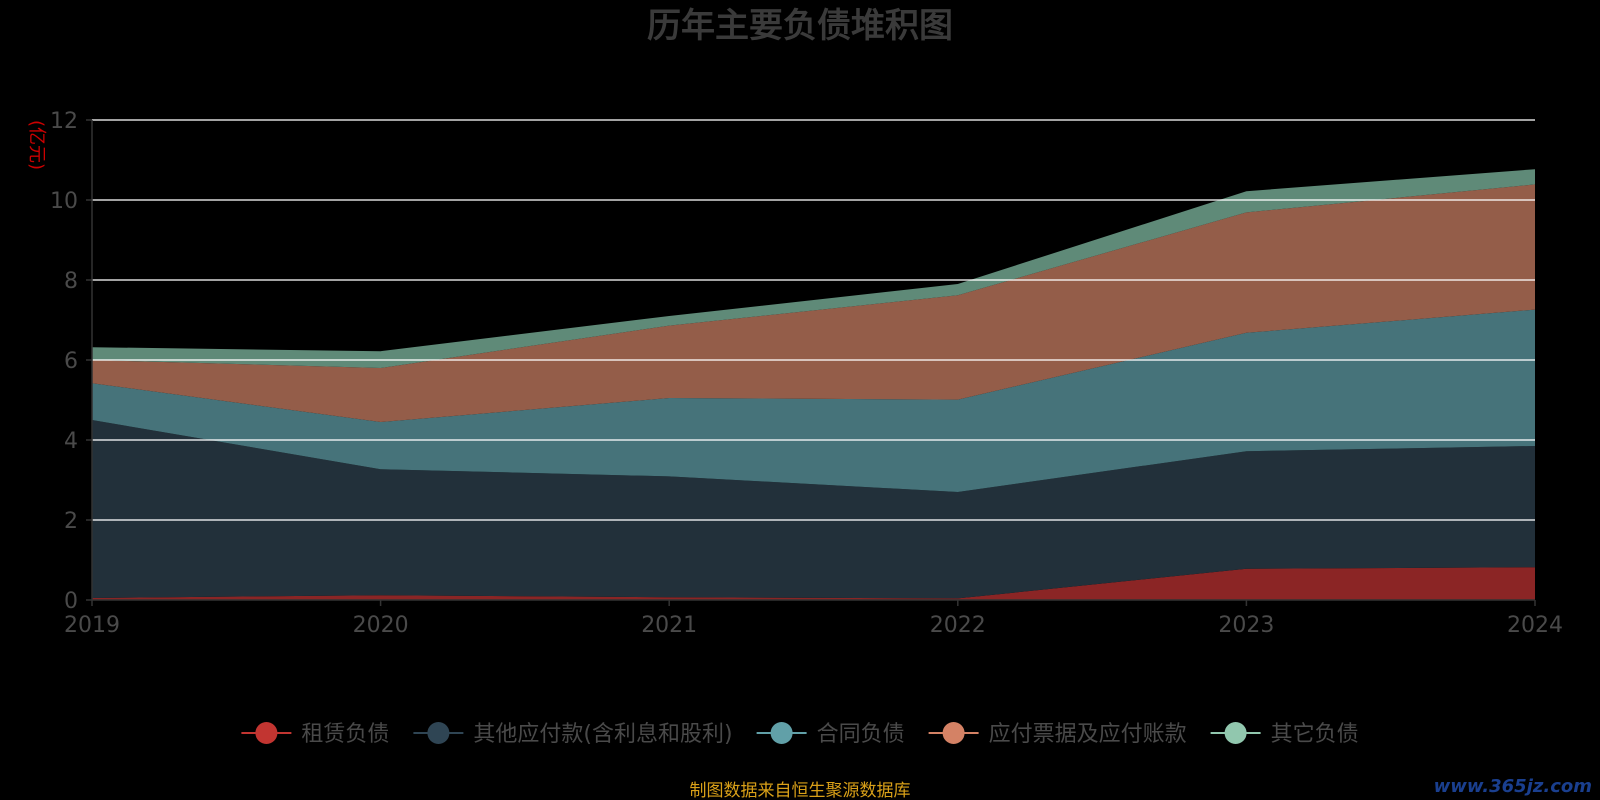 The width and height of the screenshot is (1600, 800). I want to click on legend-label: 合同负债, so click(861, 734).